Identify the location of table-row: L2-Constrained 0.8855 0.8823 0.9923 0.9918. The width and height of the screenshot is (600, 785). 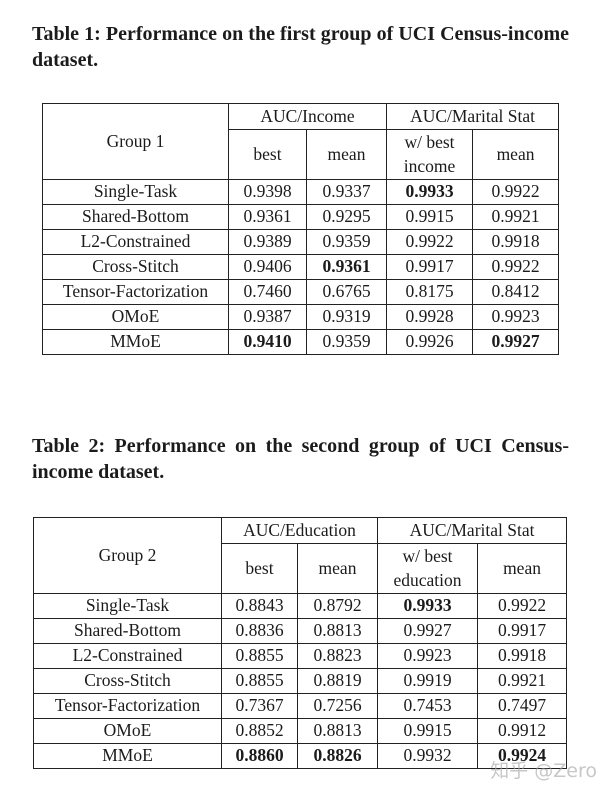
(300, 656).